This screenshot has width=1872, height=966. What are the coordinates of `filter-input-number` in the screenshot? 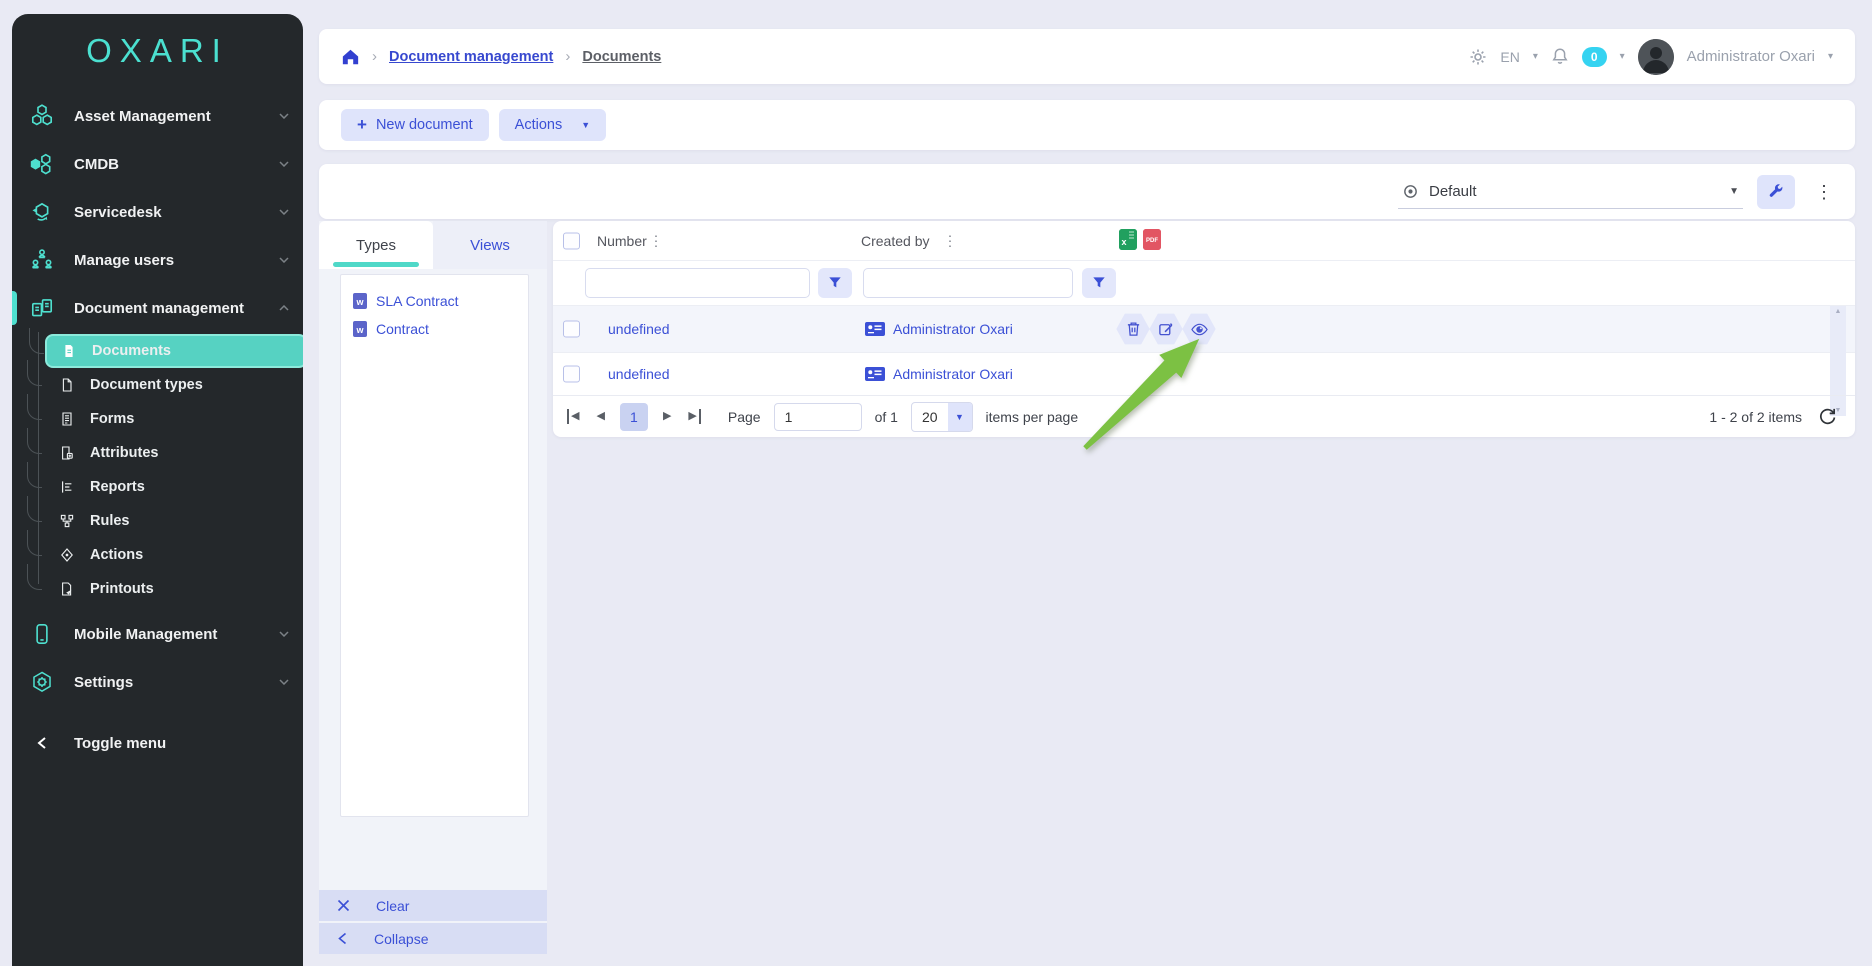 It's located at (697, 283).